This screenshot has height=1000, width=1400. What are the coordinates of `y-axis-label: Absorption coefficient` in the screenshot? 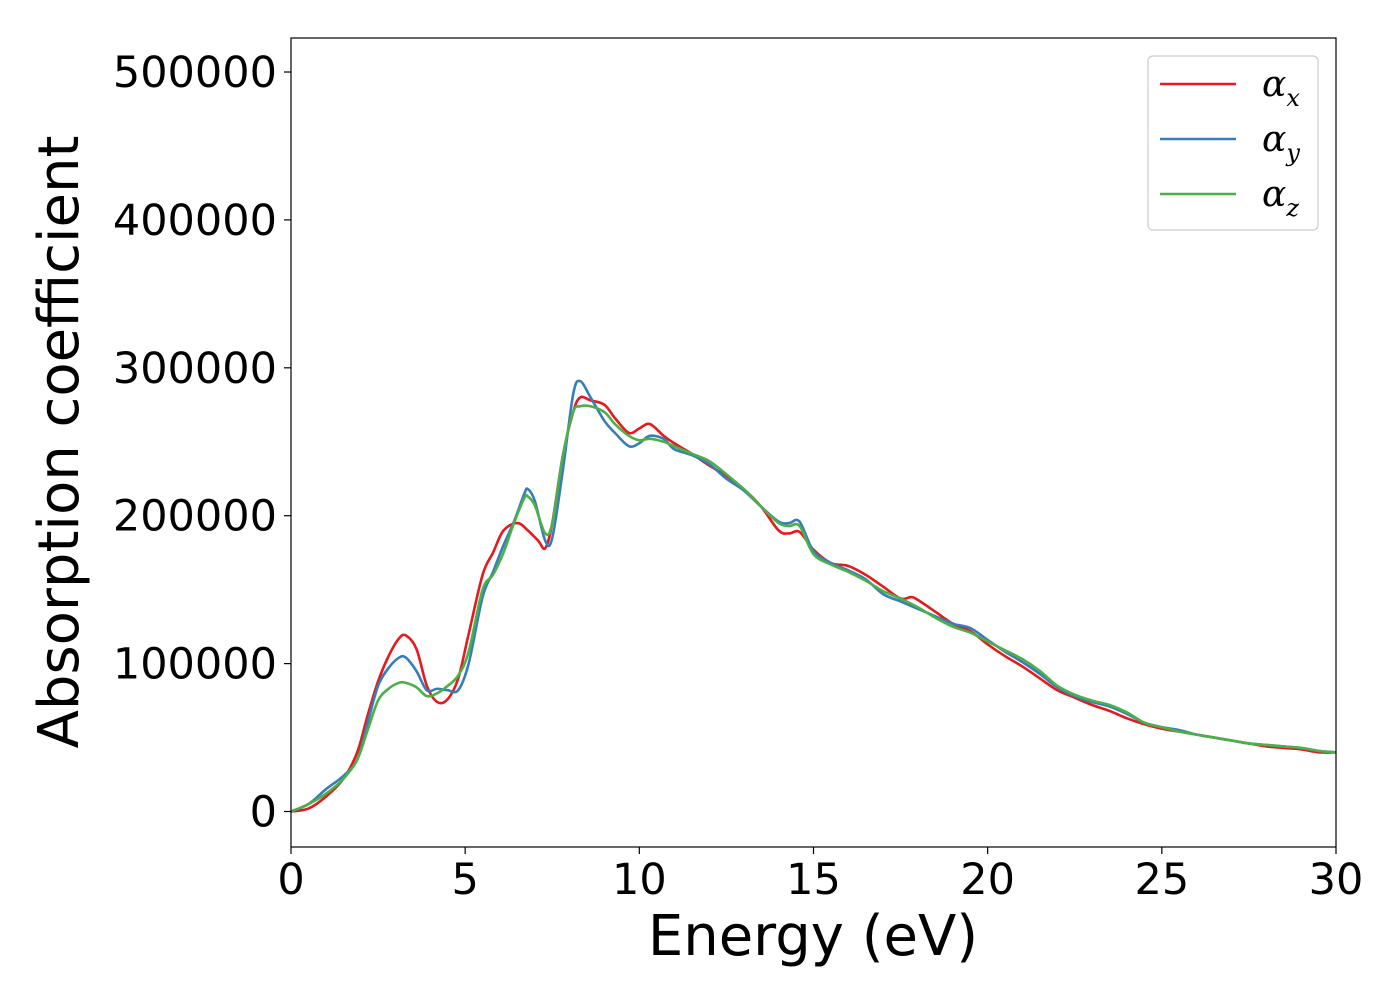 It's located at (59, 442).